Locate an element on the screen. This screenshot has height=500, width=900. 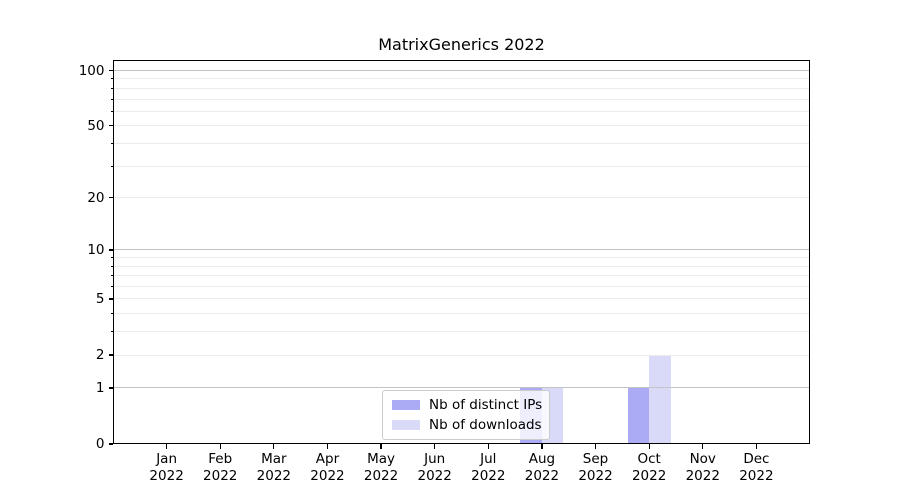
x-tick-label: Dec 2022 is located at coordinates (756, 467).